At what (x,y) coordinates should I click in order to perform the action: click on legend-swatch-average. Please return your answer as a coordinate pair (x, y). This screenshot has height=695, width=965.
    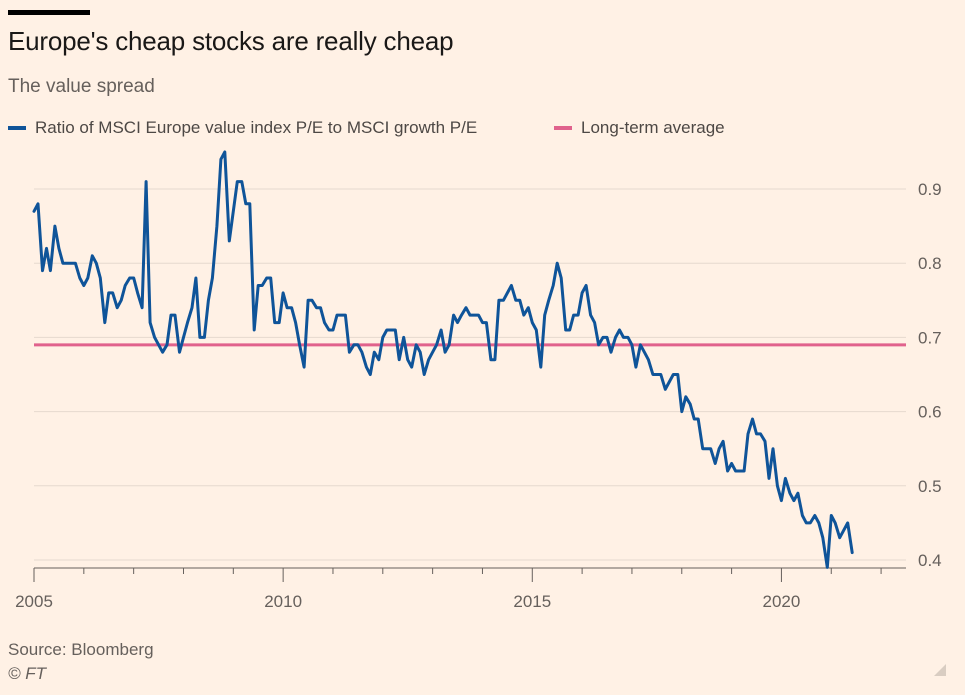
    Looking at the image, I should click on (563, 128).